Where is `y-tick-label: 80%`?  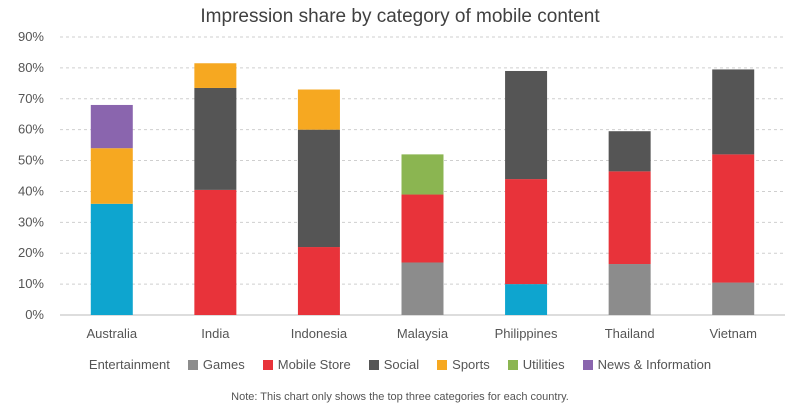 y-tick-label: 80% is located at coordinates (31, 67).